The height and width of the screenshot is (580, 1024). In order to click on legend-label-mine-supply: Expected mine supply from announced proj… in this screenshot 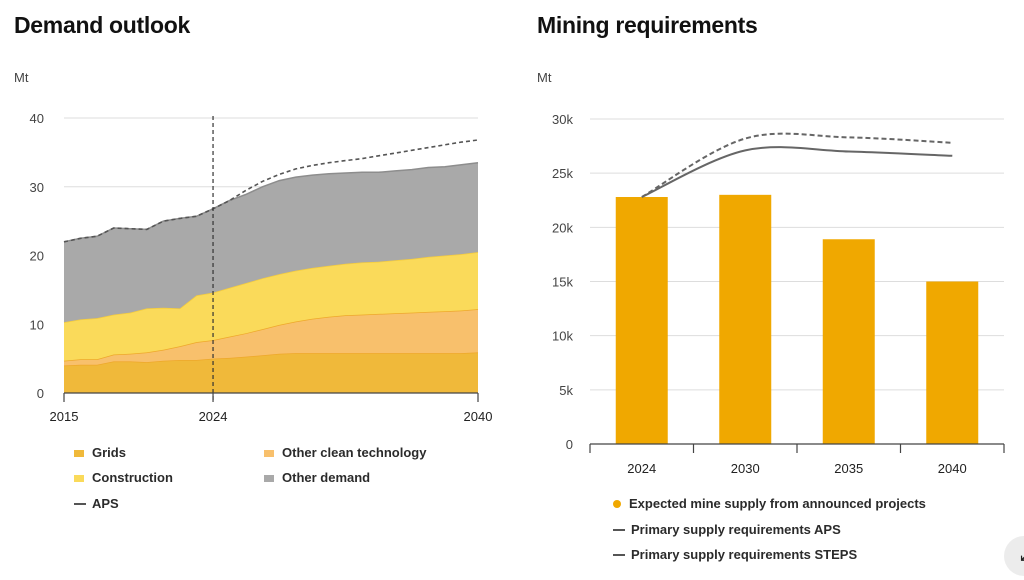, I will do `click(777, 503)`.